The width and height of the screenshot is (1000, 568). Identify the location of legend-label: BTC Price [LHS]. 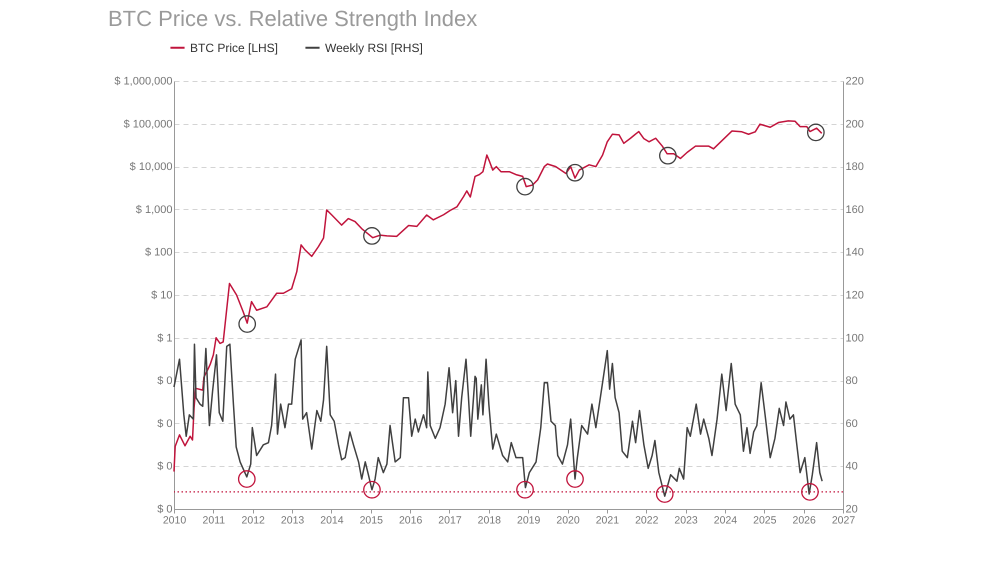
(234, 47).